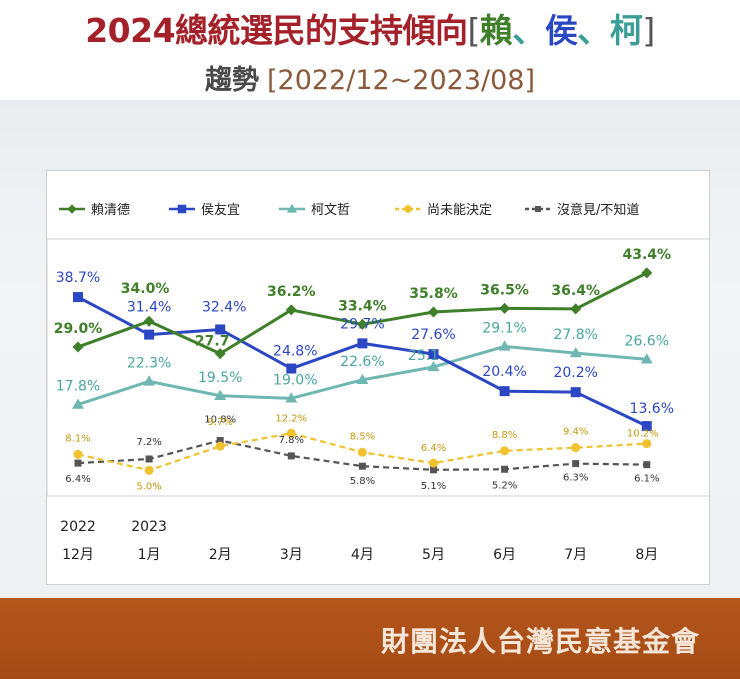 This screenshot has width=740, height=679. Describe the element at coordinates (474, 30) in the screenshot. I see `title-bracket-open: [` at that location.